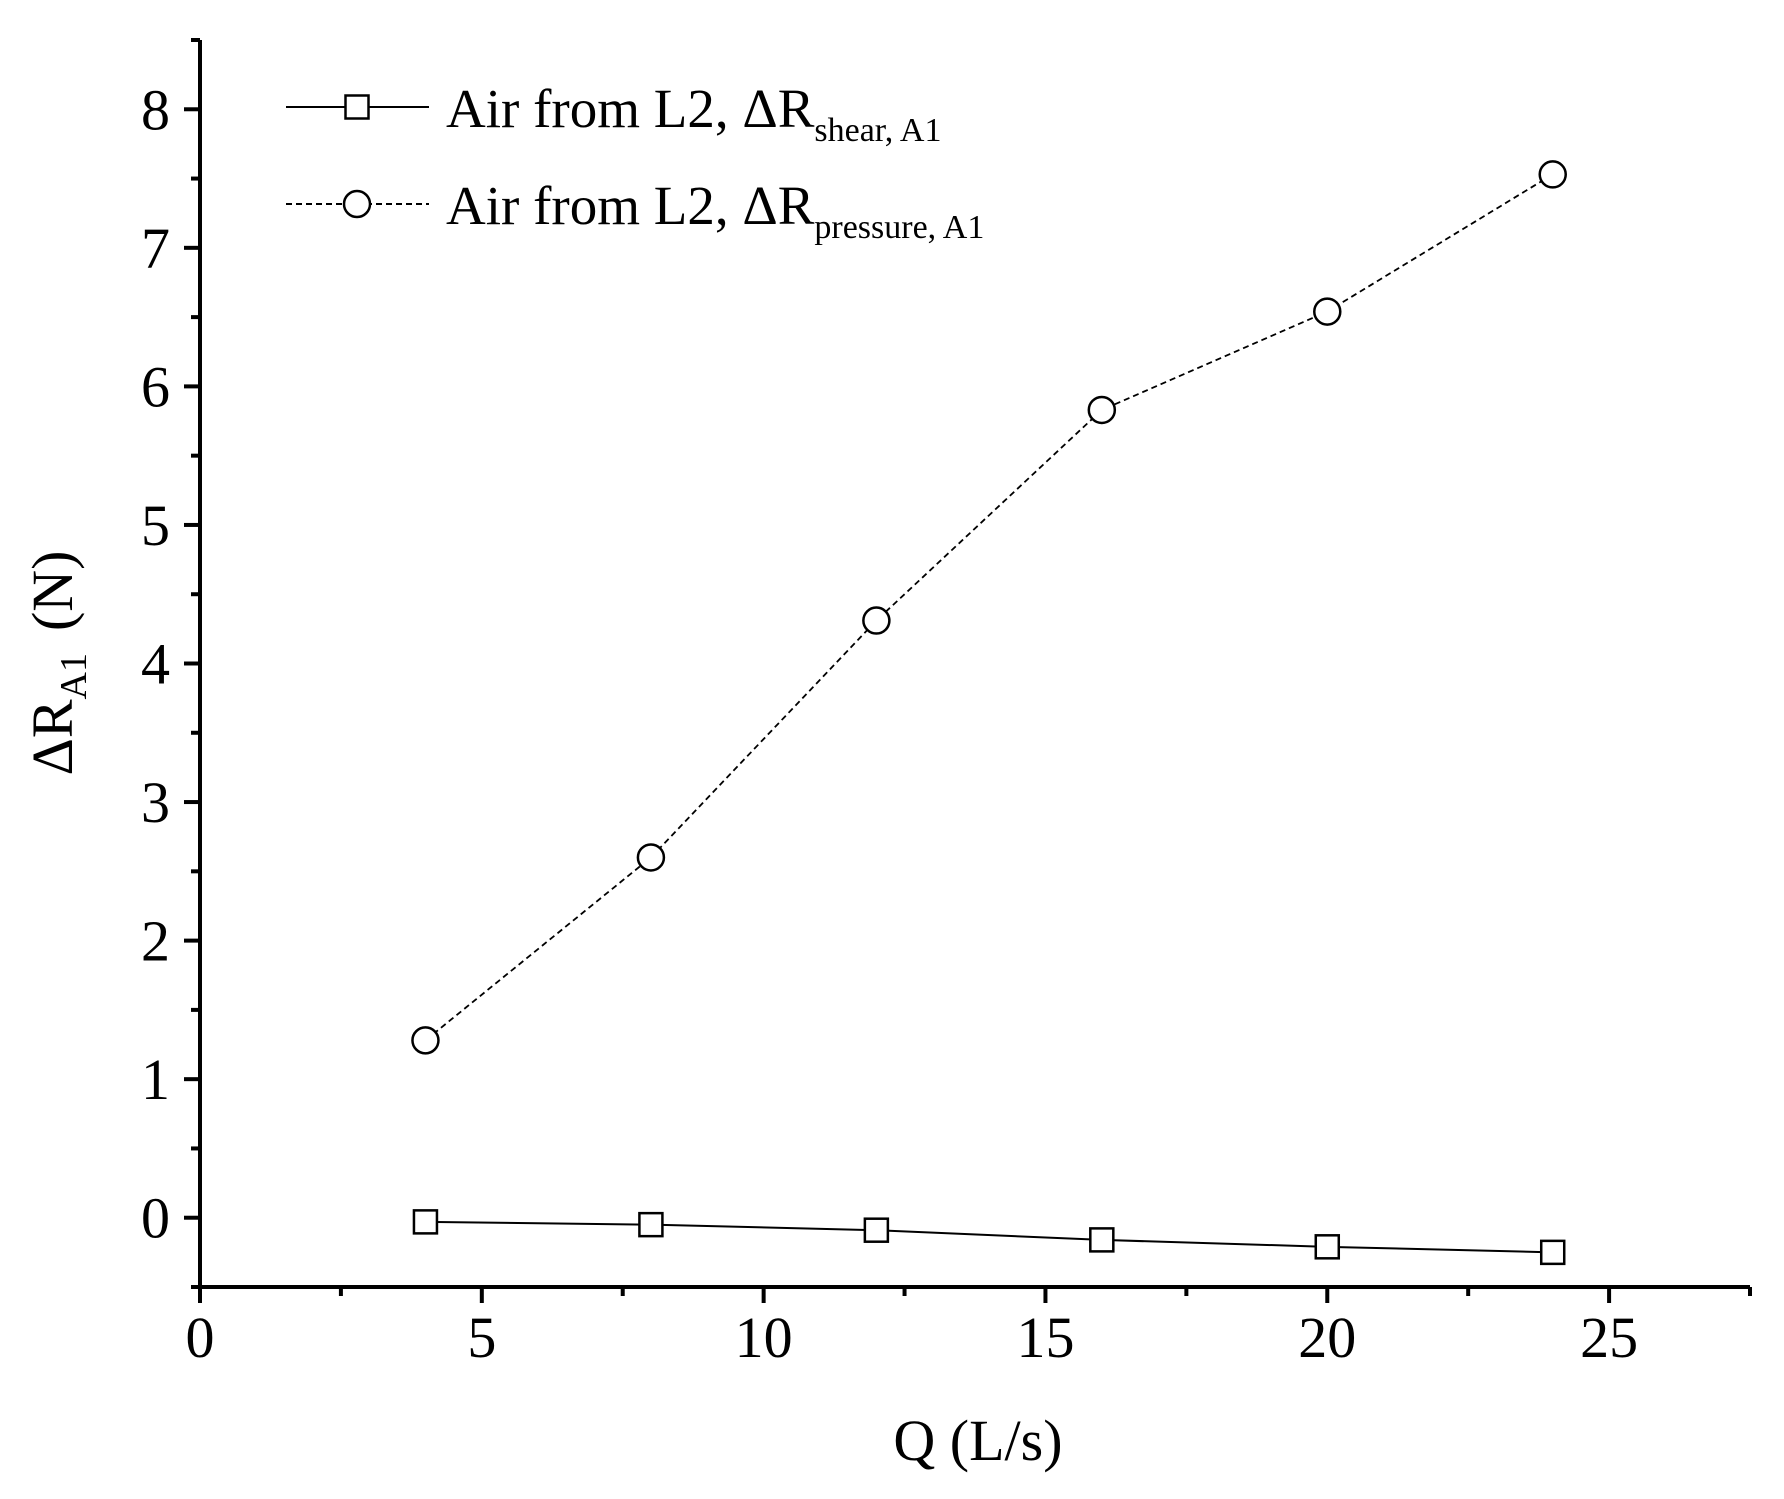 This screenshot has height=1499, width=1784. Describe the element at coordinates (764, 1337) in the screenshot. I see `x-tick-label: 10` at that location.